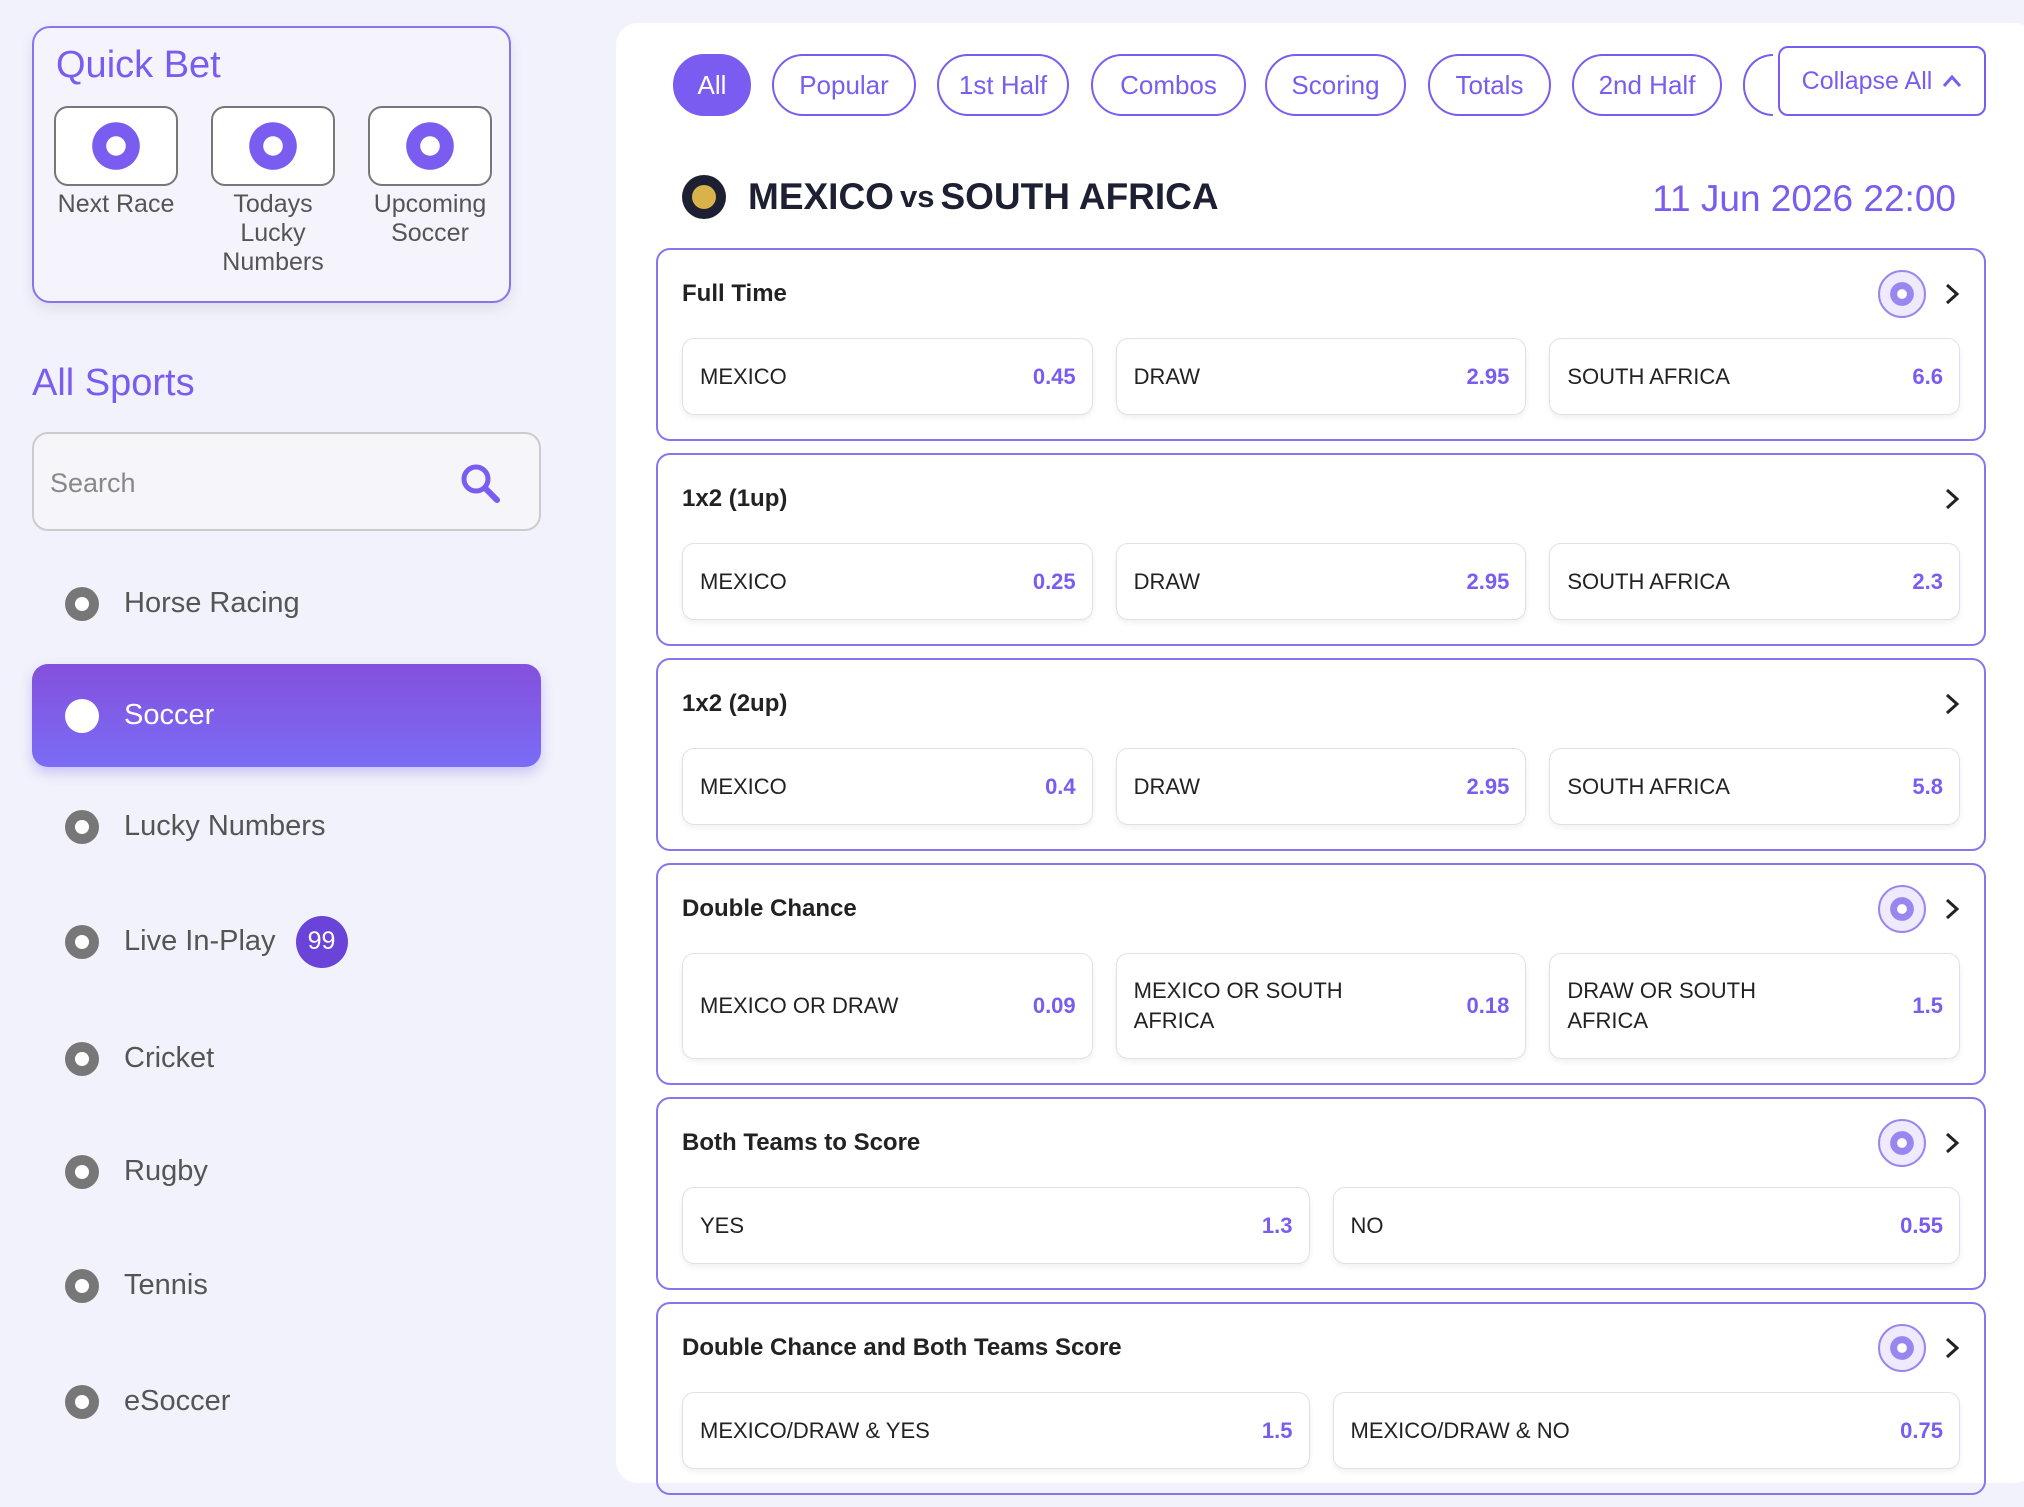 This screenshot has width=2024, height=1507. I want to click on selection-name: MEXICO/DRAW & NO, so click(1460, 1430).